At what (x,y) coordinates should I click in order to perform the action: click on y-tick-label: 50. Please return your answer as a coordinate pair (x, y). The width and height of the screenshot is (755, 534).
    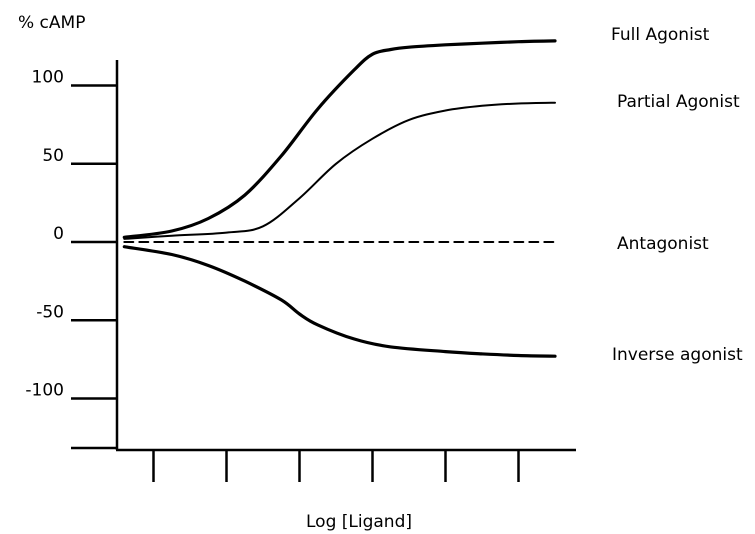
    Looking at the image, I should click on (53, 156).